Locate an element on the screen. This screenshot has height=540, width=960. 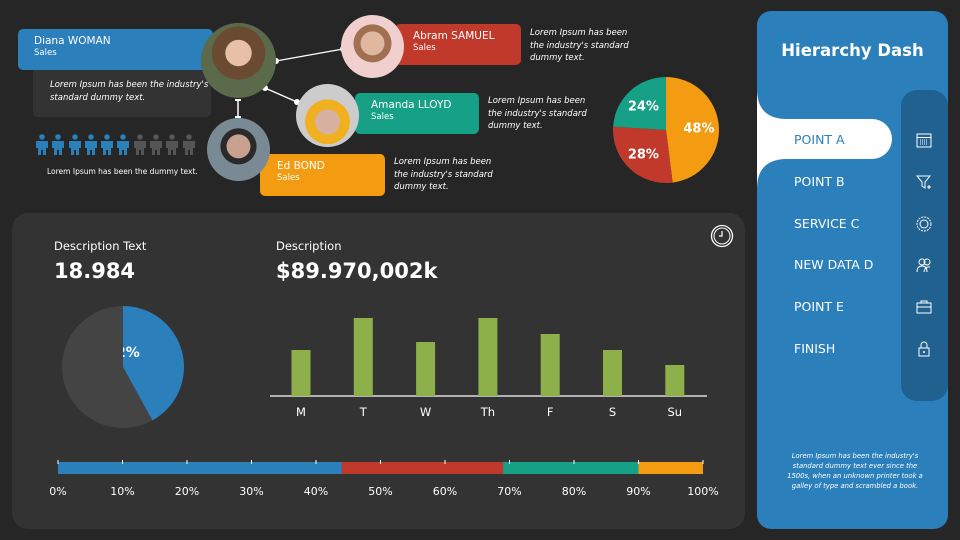
person-name: Diana WOMAN is located at coordinates (72, 41).